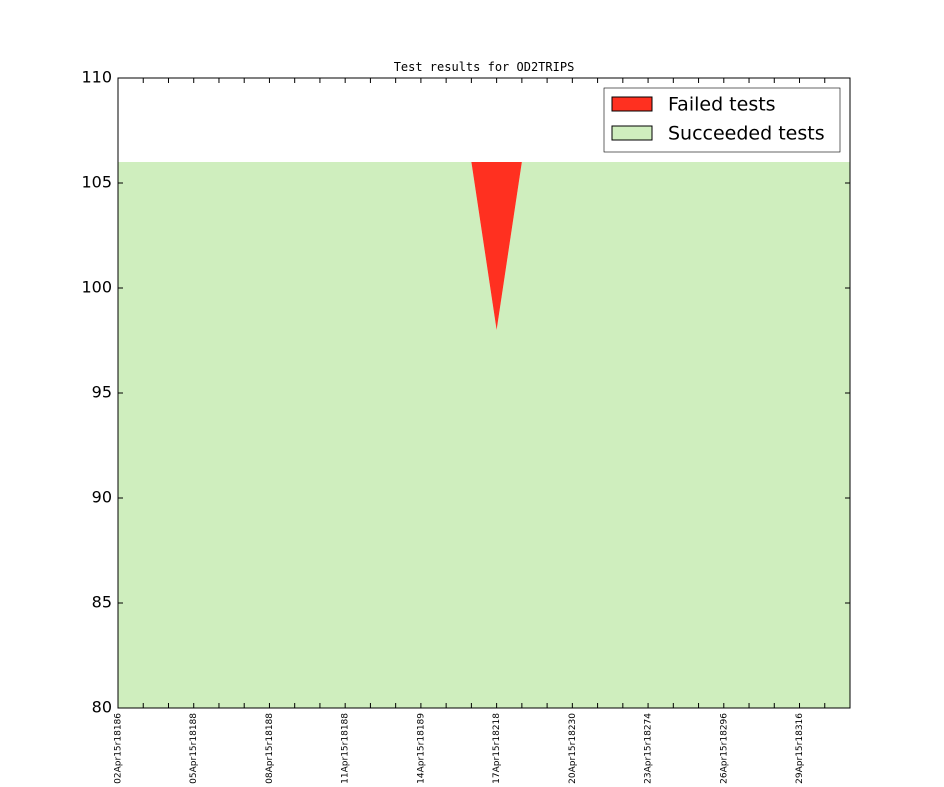 This screenshot has height=787, width=944. What do you see at coordinates (421, 748) in the screenshot?
I see `x-tick-label: 14Apr15r18189` at bounding box center [421, 748].